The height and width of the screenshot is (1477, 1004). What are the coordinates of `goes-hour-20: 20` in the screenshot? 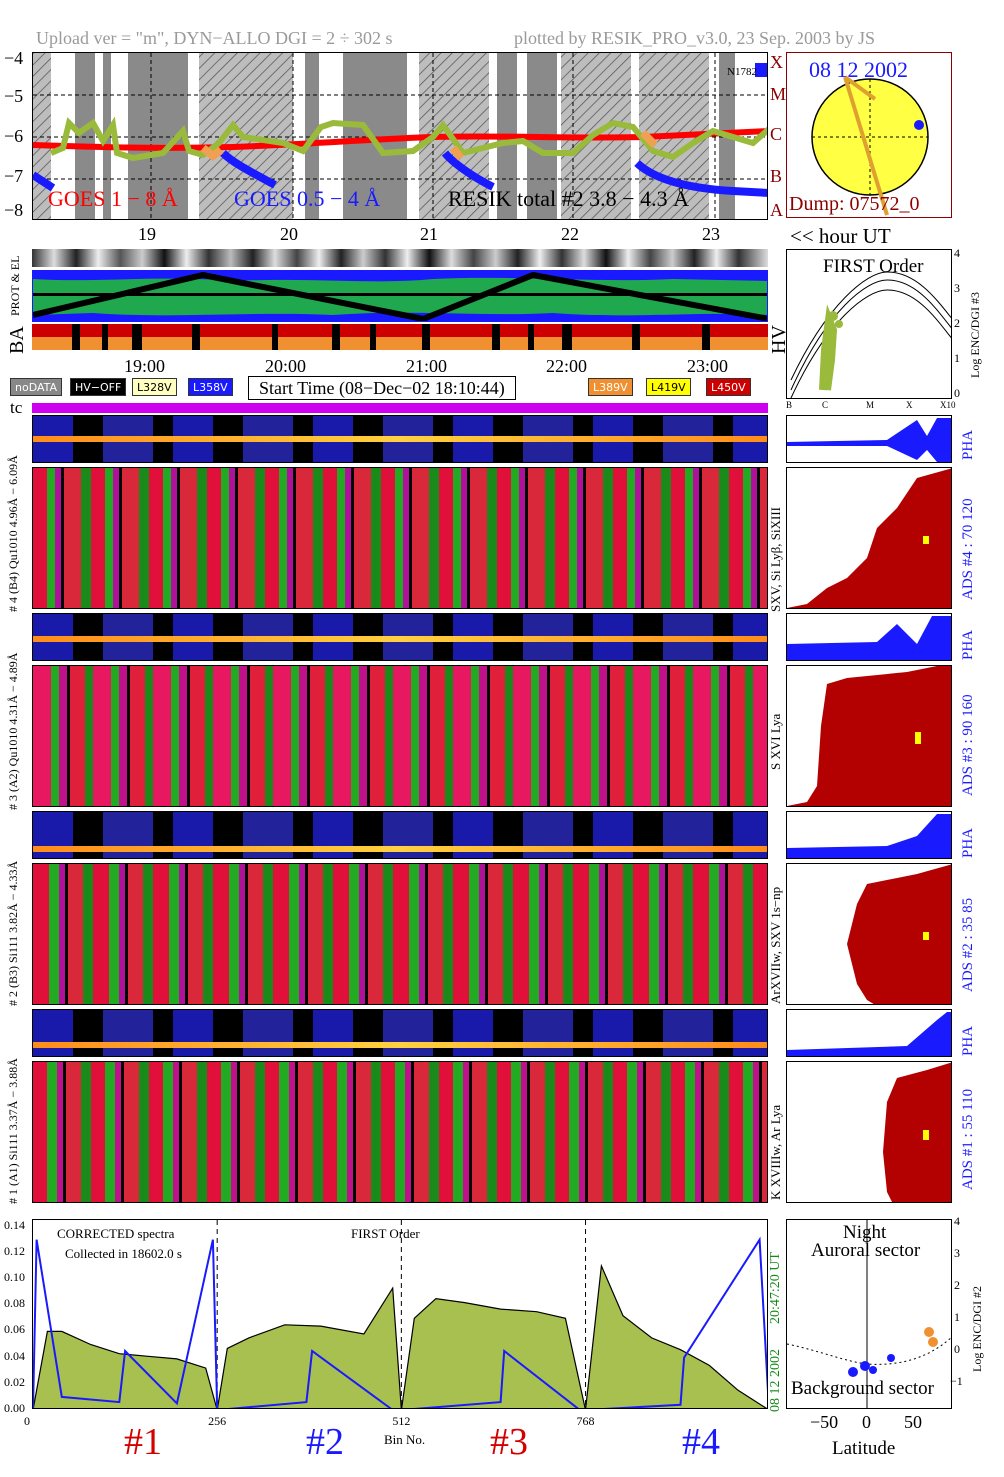 It's located at (289, 234).